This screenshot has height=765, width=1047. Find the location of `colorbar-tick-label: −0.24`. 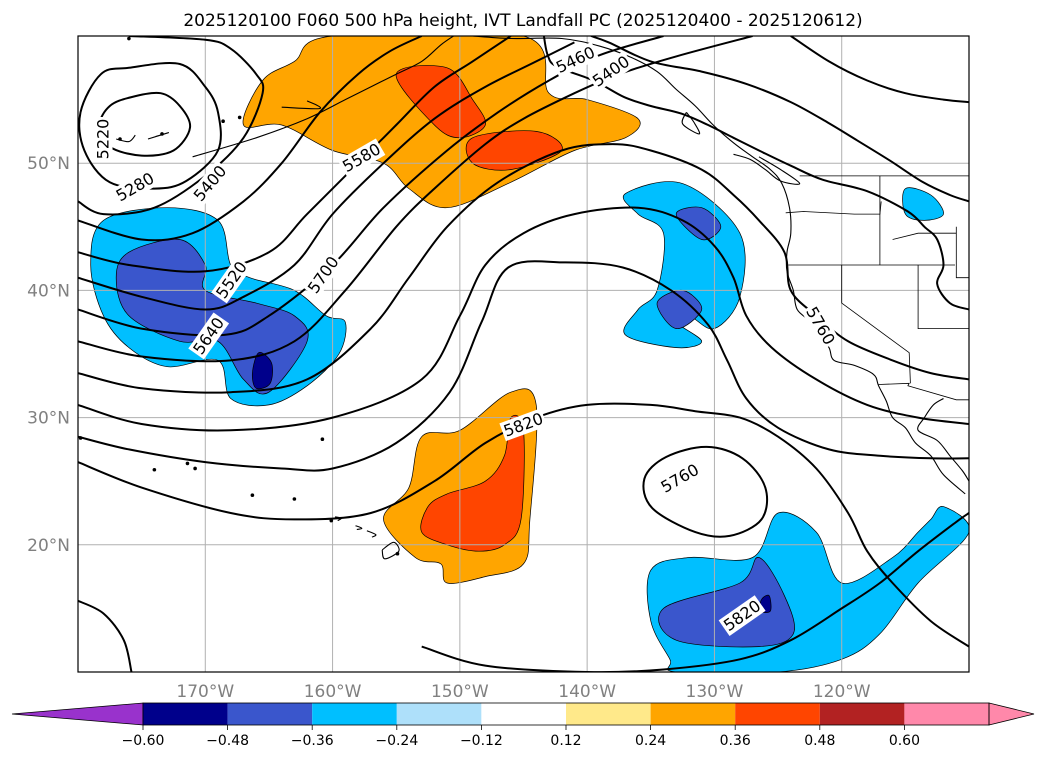

colorbar-tick-label: −0.24 is located at coordinates (396, 741).